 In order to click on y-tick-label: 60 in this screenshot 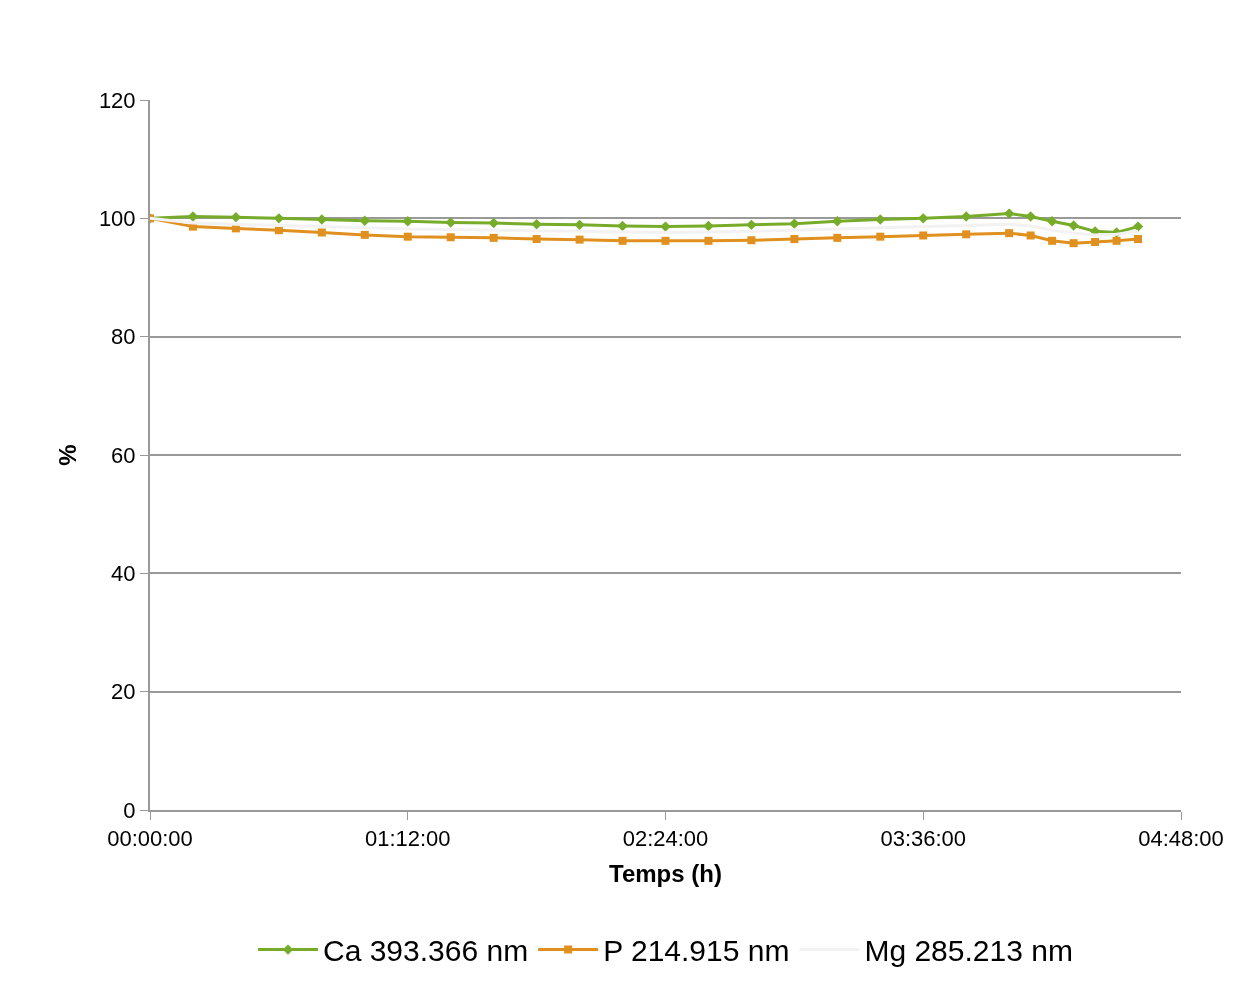, I will do `click(123, 455)`.